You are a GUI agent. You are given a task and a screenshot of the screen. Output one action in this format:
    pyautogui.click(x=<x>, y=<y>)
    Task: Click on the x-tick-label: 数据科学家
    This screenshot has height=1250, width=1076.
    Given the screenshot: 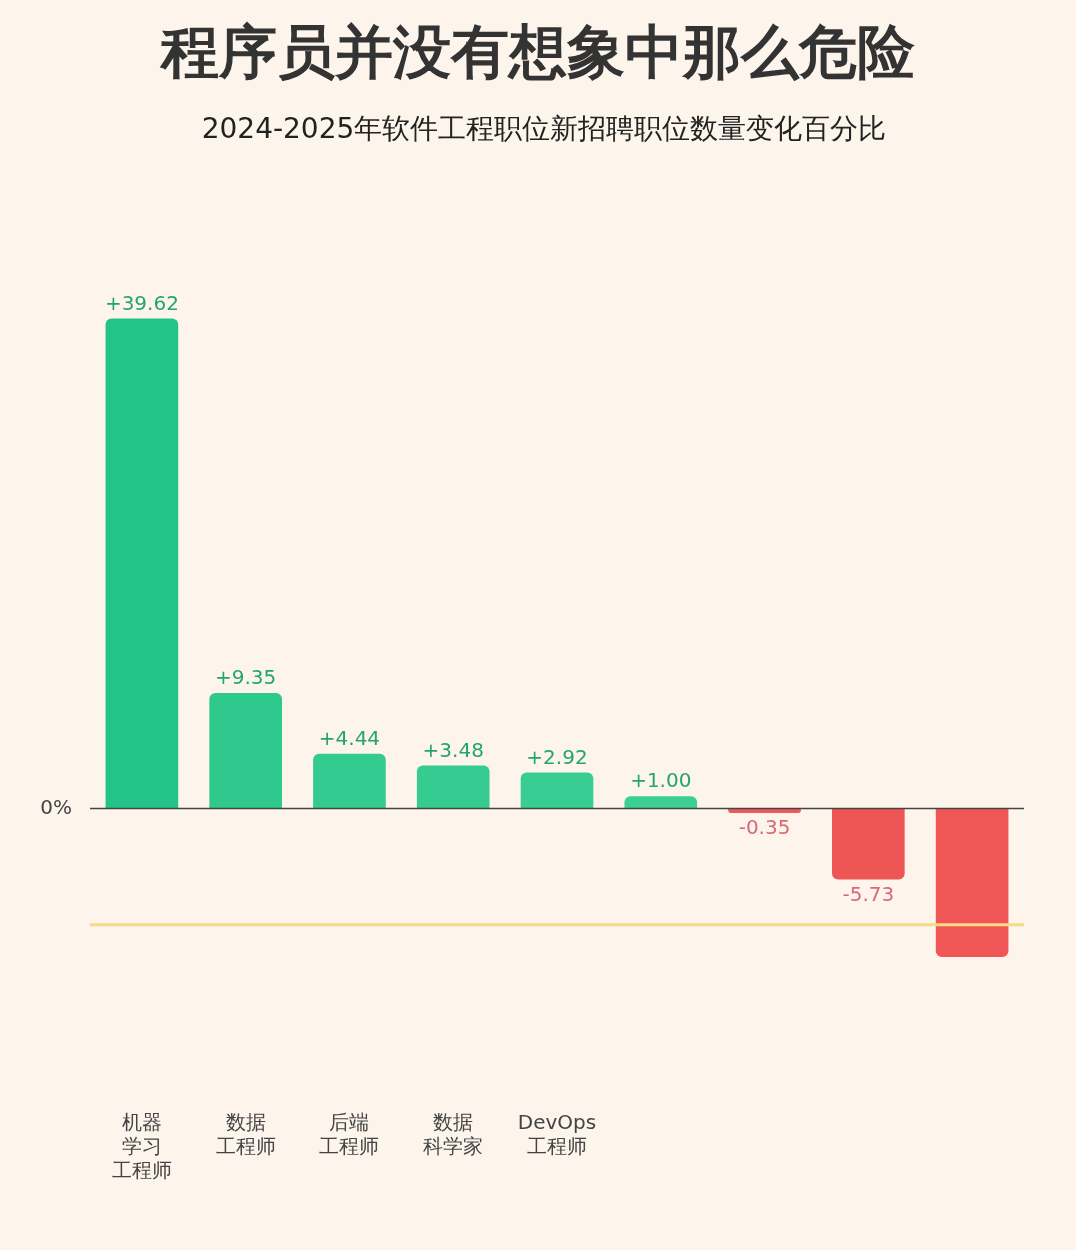 What is the action you would take?
    pyautogui.click(x=453, y=1134)
    